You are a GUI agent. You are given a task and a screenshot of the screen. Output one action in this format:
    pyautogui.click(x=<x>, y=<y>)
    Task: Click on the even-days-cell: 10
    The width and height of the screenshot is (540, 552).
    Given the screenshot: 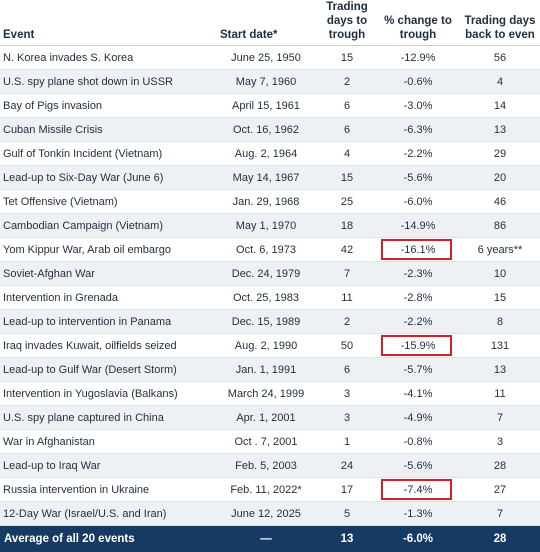 What is the action you would take?
    pyautogui.click(x=500, y=274)
    